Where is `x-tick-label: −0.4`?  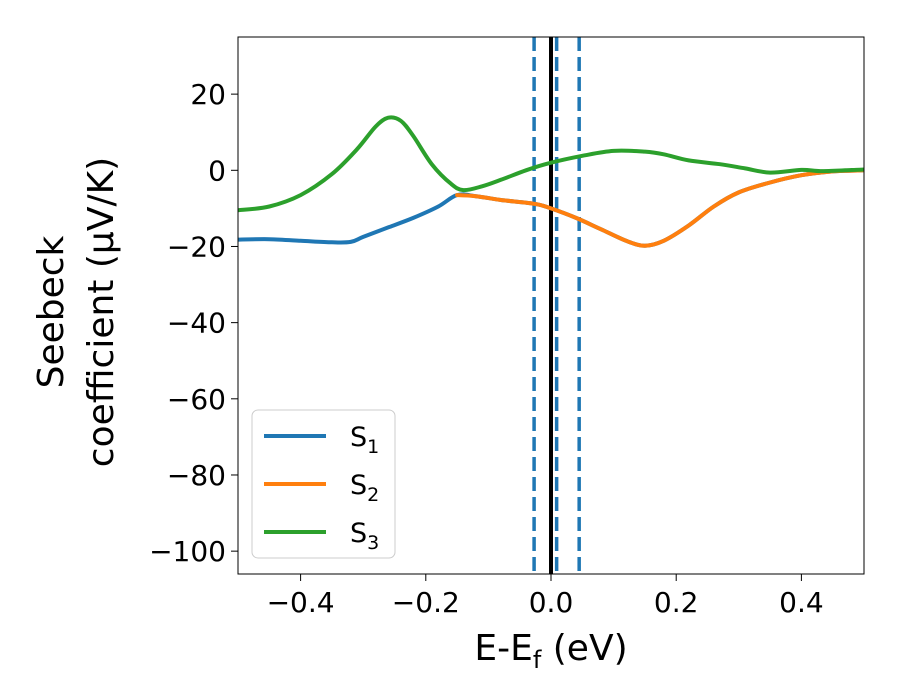 x-tick-label: −0.4 is located at coordinates (301, 602).